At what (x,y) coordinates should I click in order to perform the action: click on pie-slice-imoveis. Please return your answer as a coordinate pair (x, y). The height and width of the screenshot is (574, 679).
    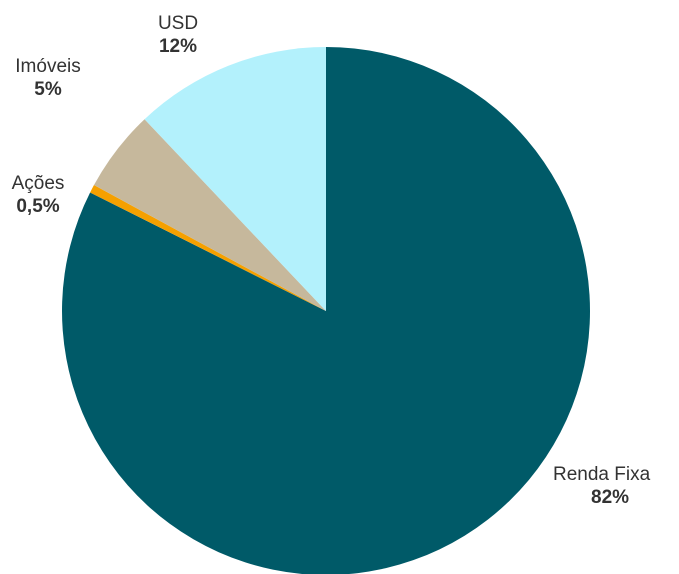
    Looking at the image, I should click on (209, 215).